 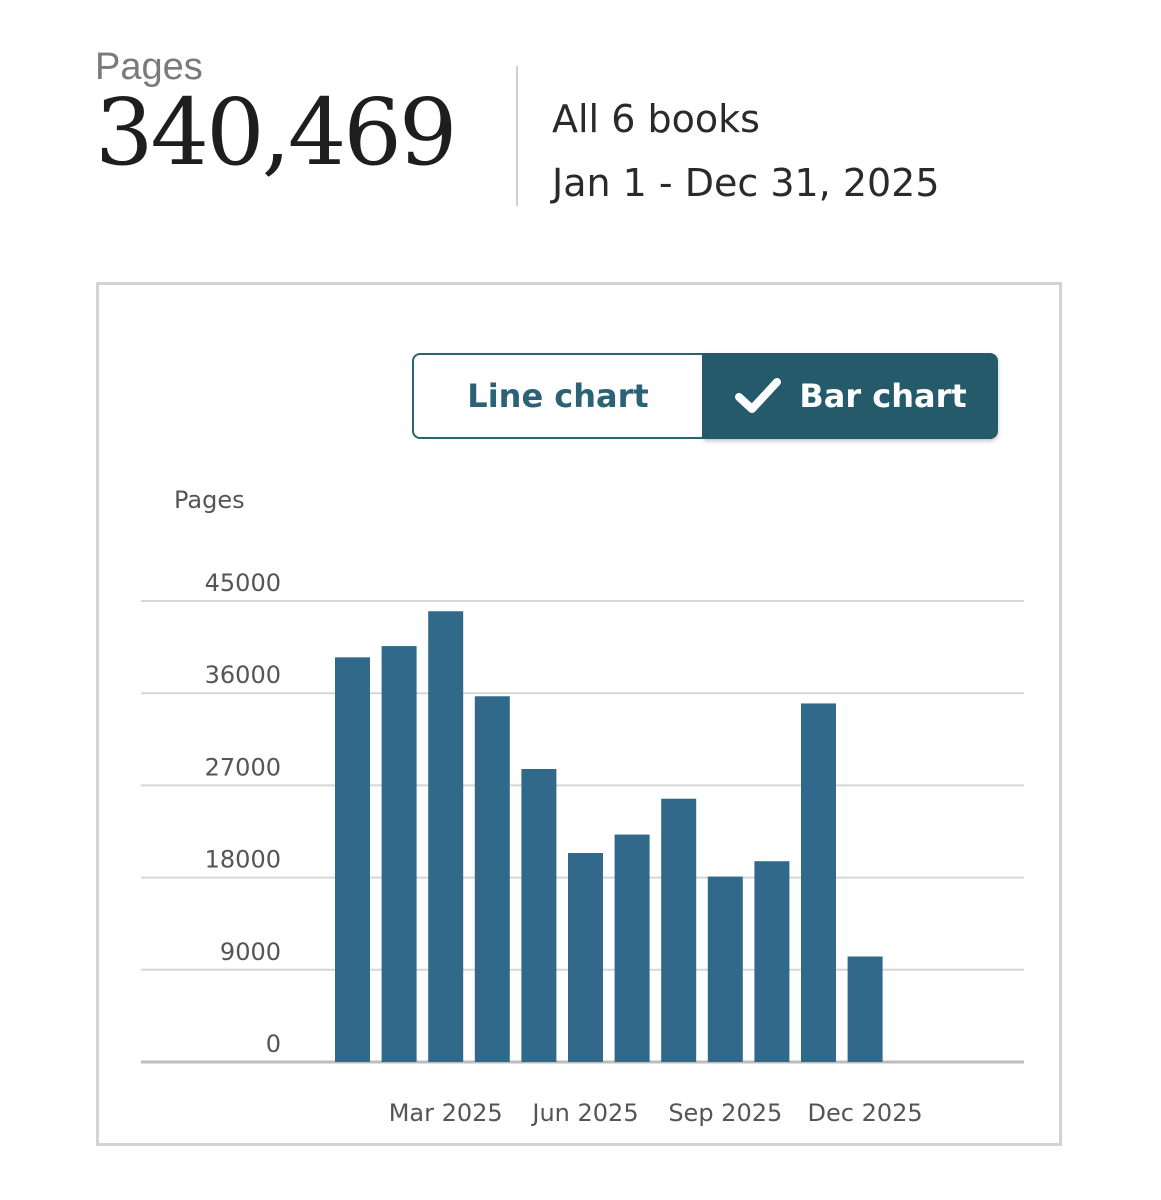 I want to click on chart-type-toggle: Line chart Bar chart, so click(x=705, y=396).